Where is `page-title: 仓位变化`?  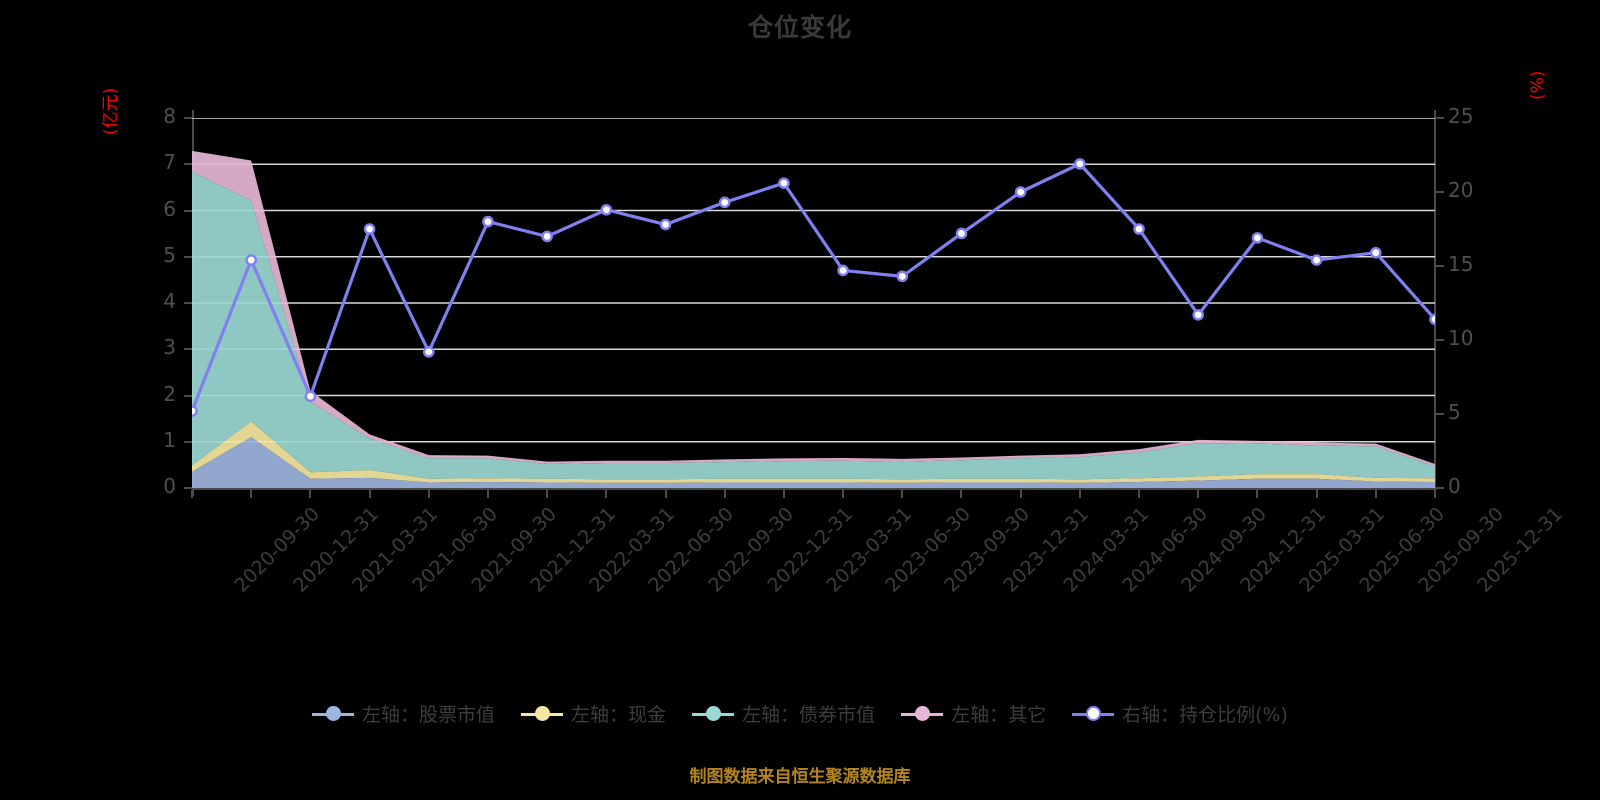 page-title: 仓位变化 is located at coordinates (799, 27).